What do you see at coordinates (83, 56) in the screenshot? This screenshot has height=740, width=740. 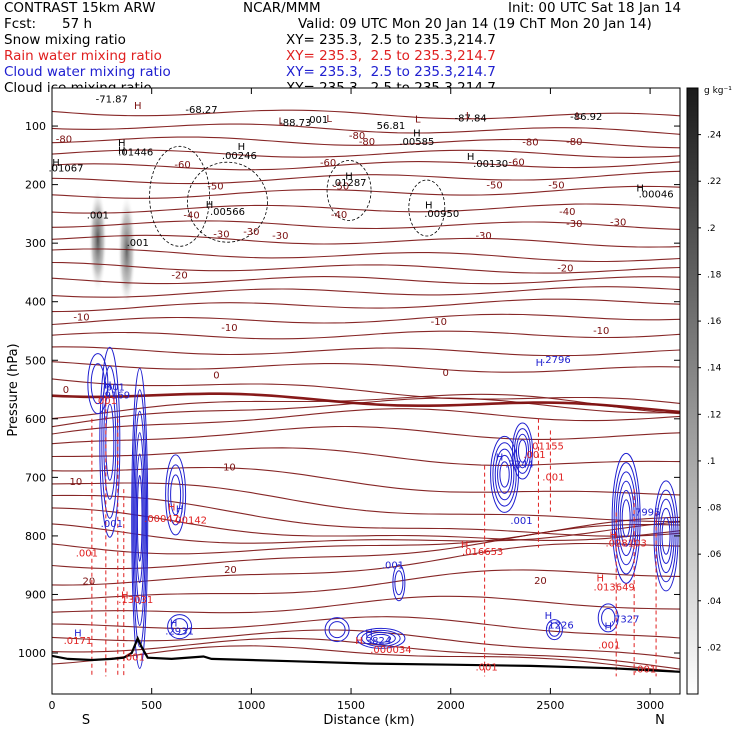 I see `field-rain-name: Rain water mixing ratio` at bounding box center [83, 56].